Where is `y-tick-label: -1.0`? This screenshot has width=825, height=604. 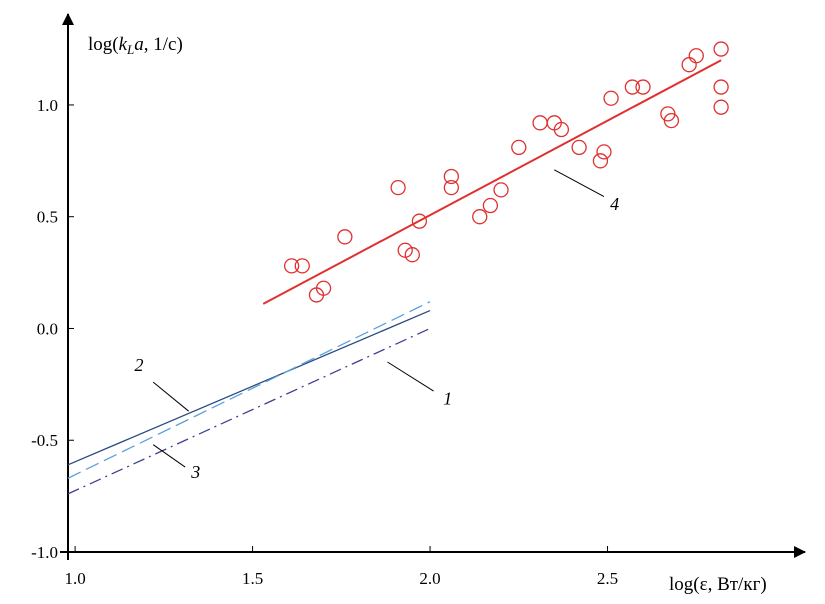
y-tick-label: -1.0 is located at coordinates (44, 552).